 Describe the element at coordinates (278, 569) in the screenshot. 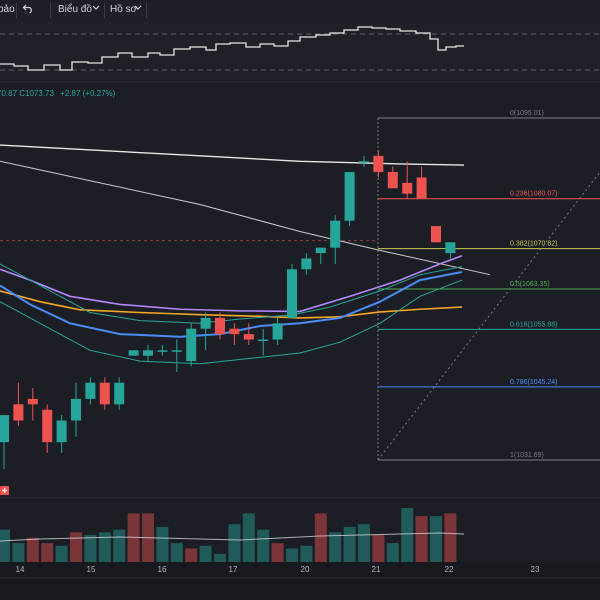

I see `time-axis-labels: 14 15 16 17 20 21 22 23` at that location.